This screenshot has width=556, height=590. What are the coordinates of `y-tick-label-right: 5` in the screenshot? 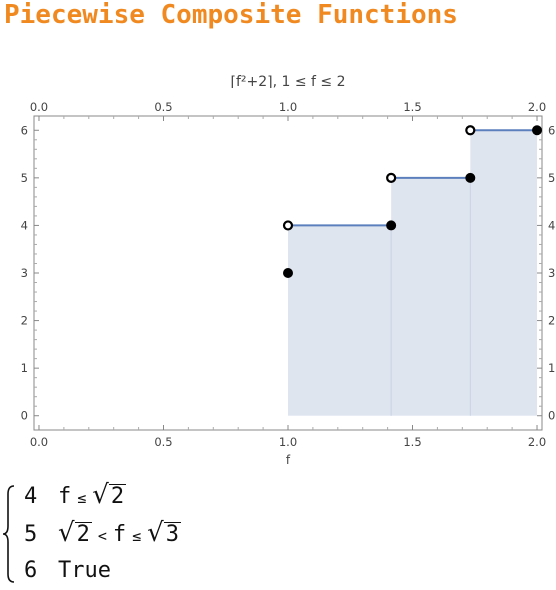 It's located at (551, 178).